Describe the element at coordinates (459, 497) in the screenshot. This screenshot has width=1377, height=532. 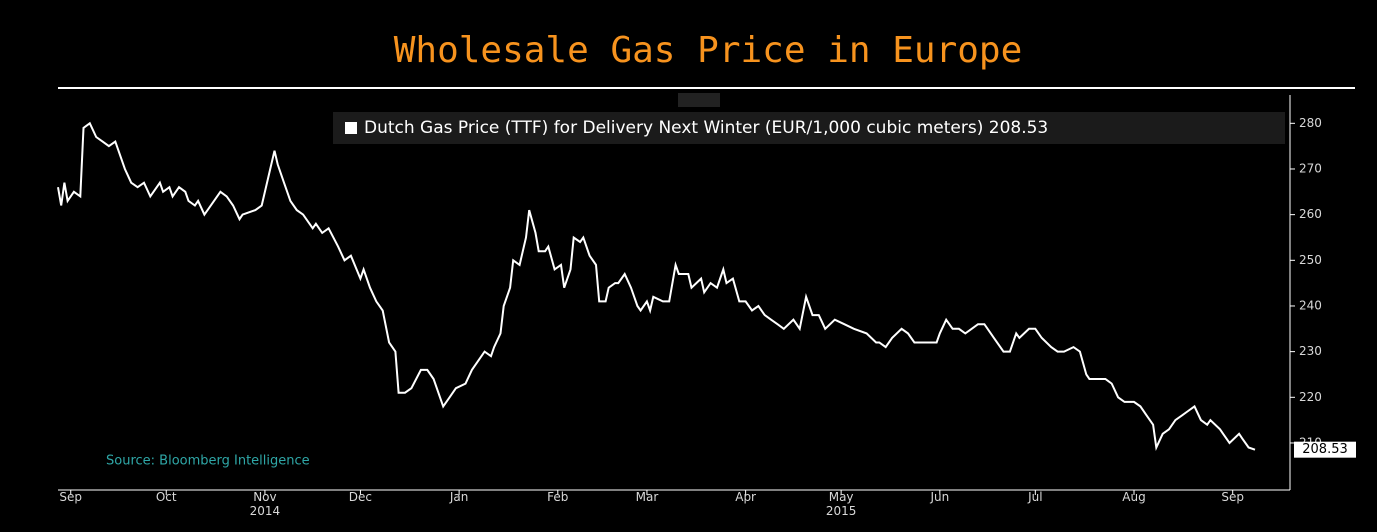
I see `x-tick-label: Jan` at that location.